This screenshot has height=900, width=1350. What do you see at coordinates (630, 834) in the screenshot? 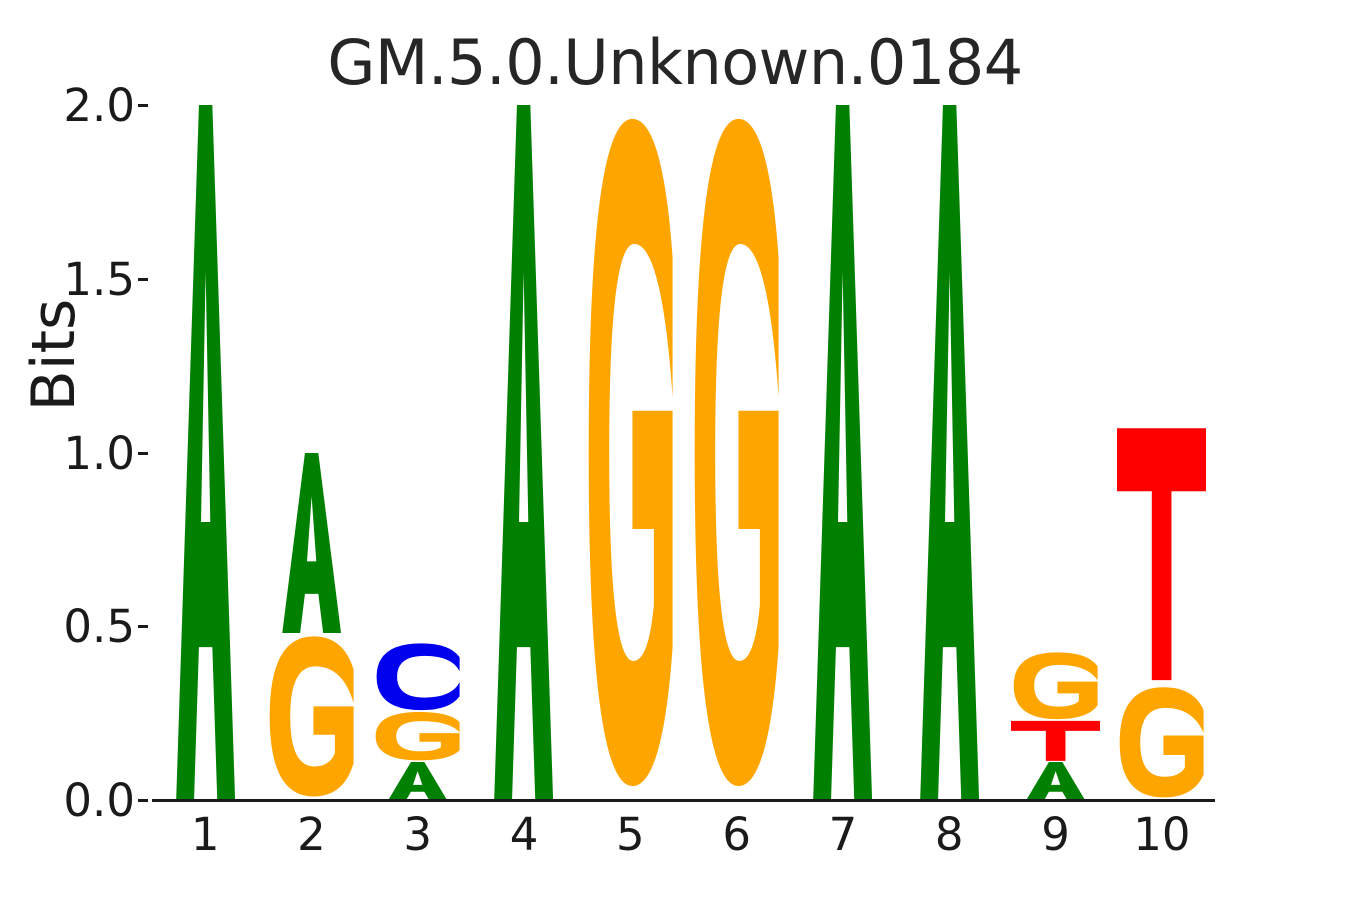
I see `x-tick-label-5: 5` at bounding box center [630, 834].